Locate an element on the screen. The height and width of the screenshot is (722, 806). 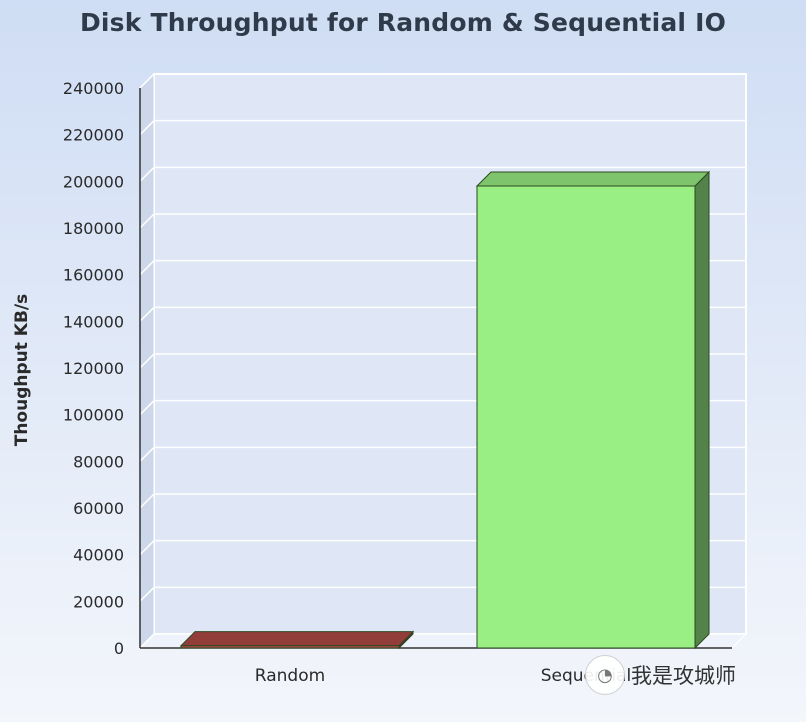
watermark-text: 我是攻城师 is located at coordinates (683, 676).